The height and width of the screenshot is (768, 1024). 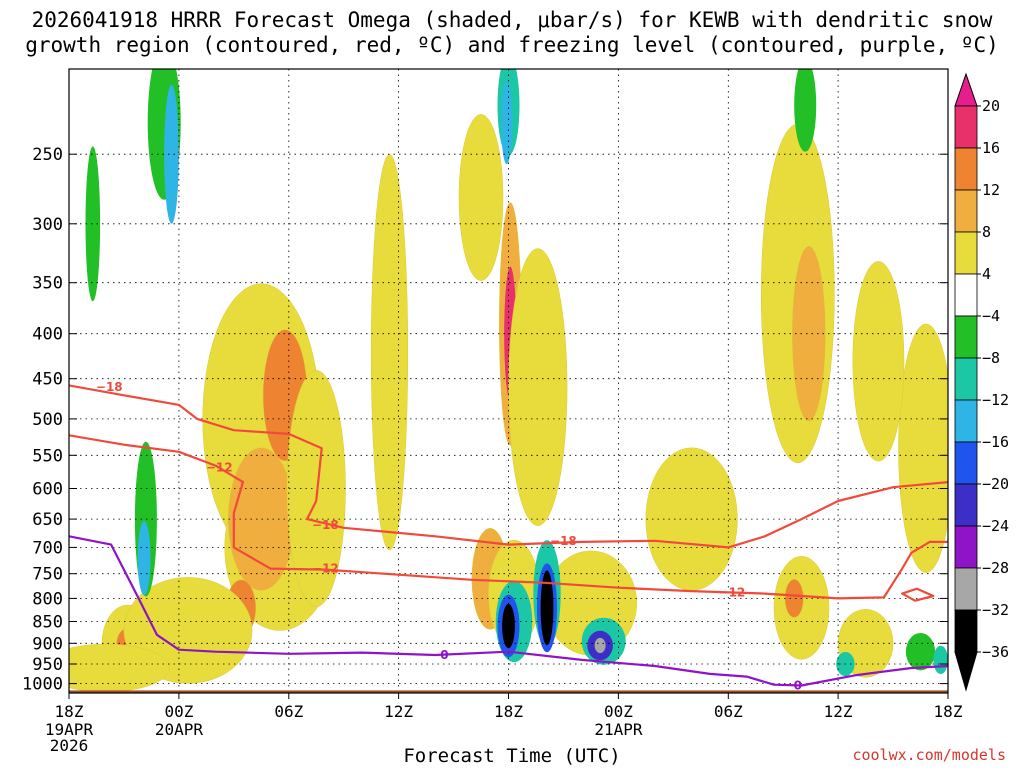 What do you see at coordinates (618, 711) in the screenshot?
I see `xtick-label-5: 00Z` at bounding box center [618, 711].